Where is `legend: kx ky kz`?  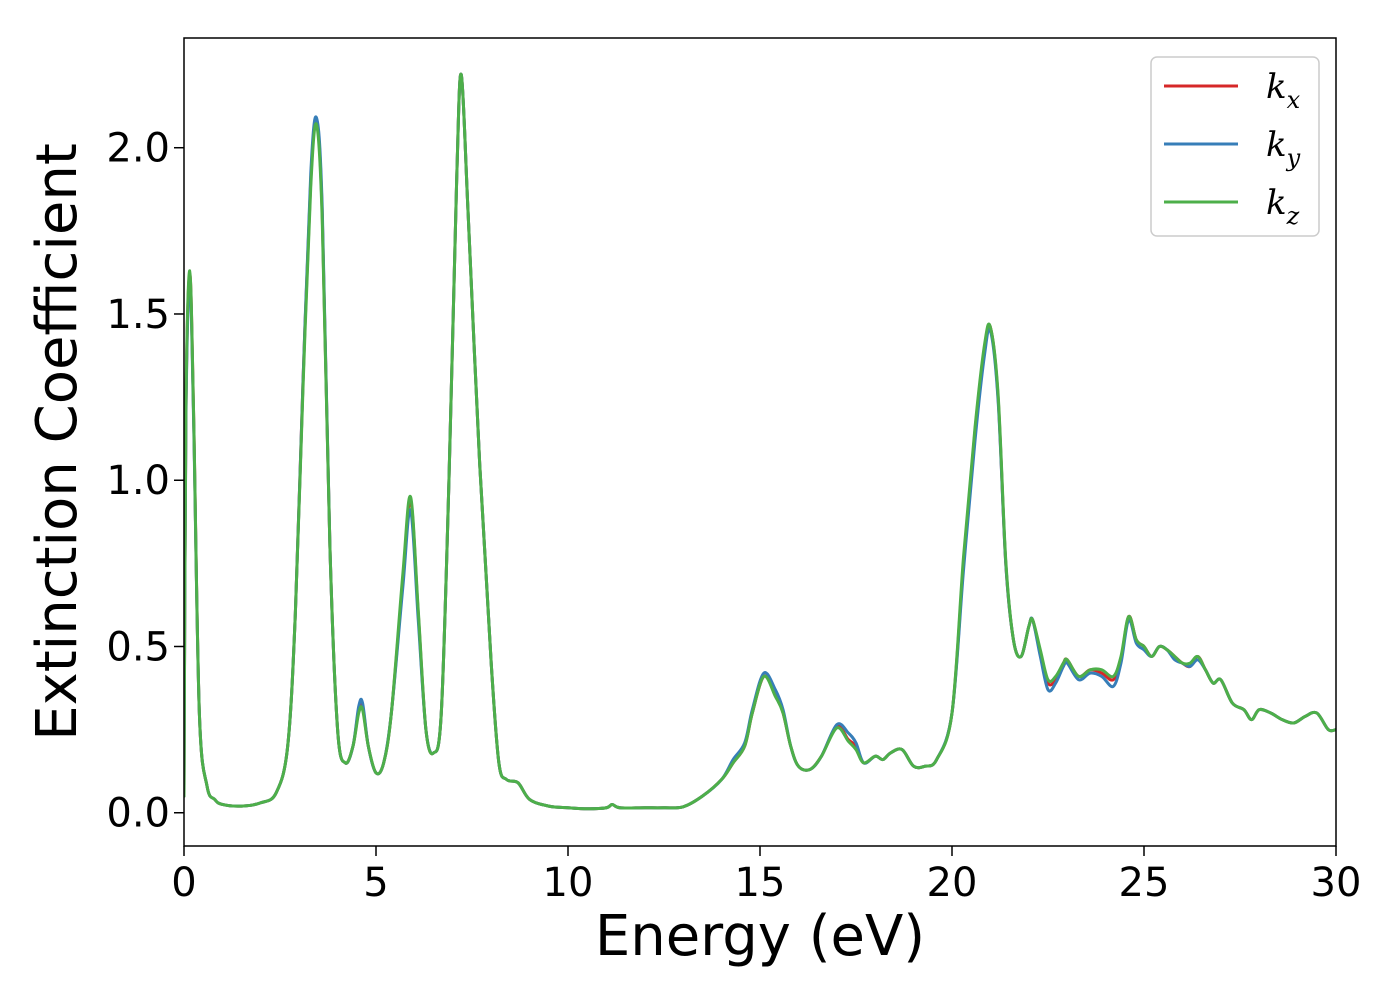 legend: kx ky kz is located at coordinates (1235, 146).